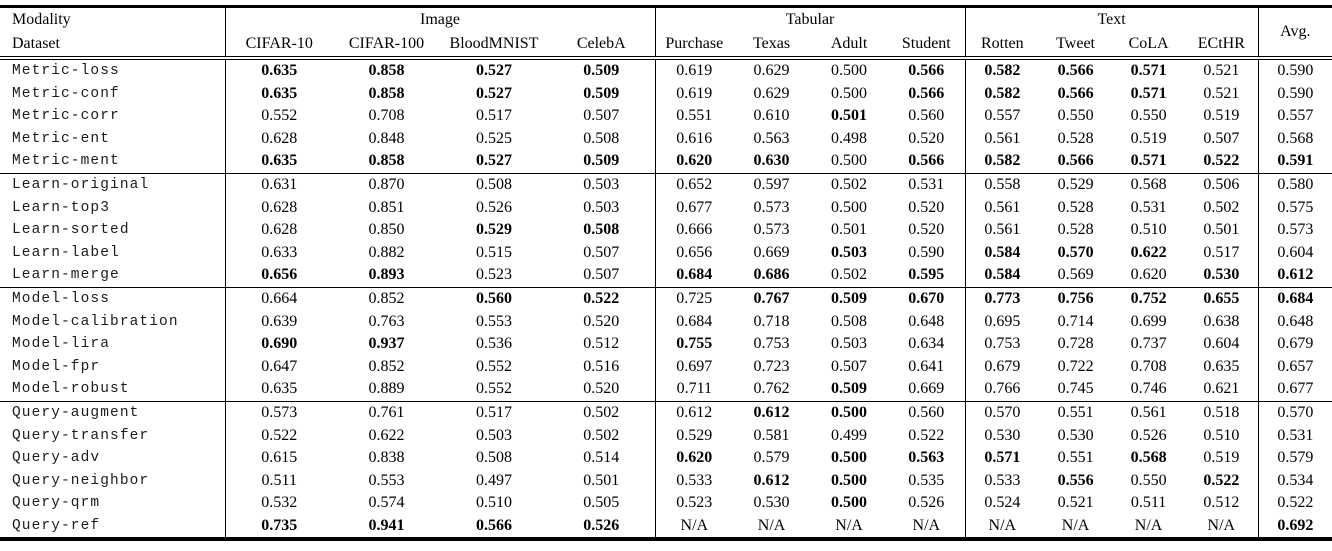 This screenshot has width=1332, height=551. Describe the element at coordinates (56, 366) in the screenshot. I see `row-label: Model-fpr` at that location.